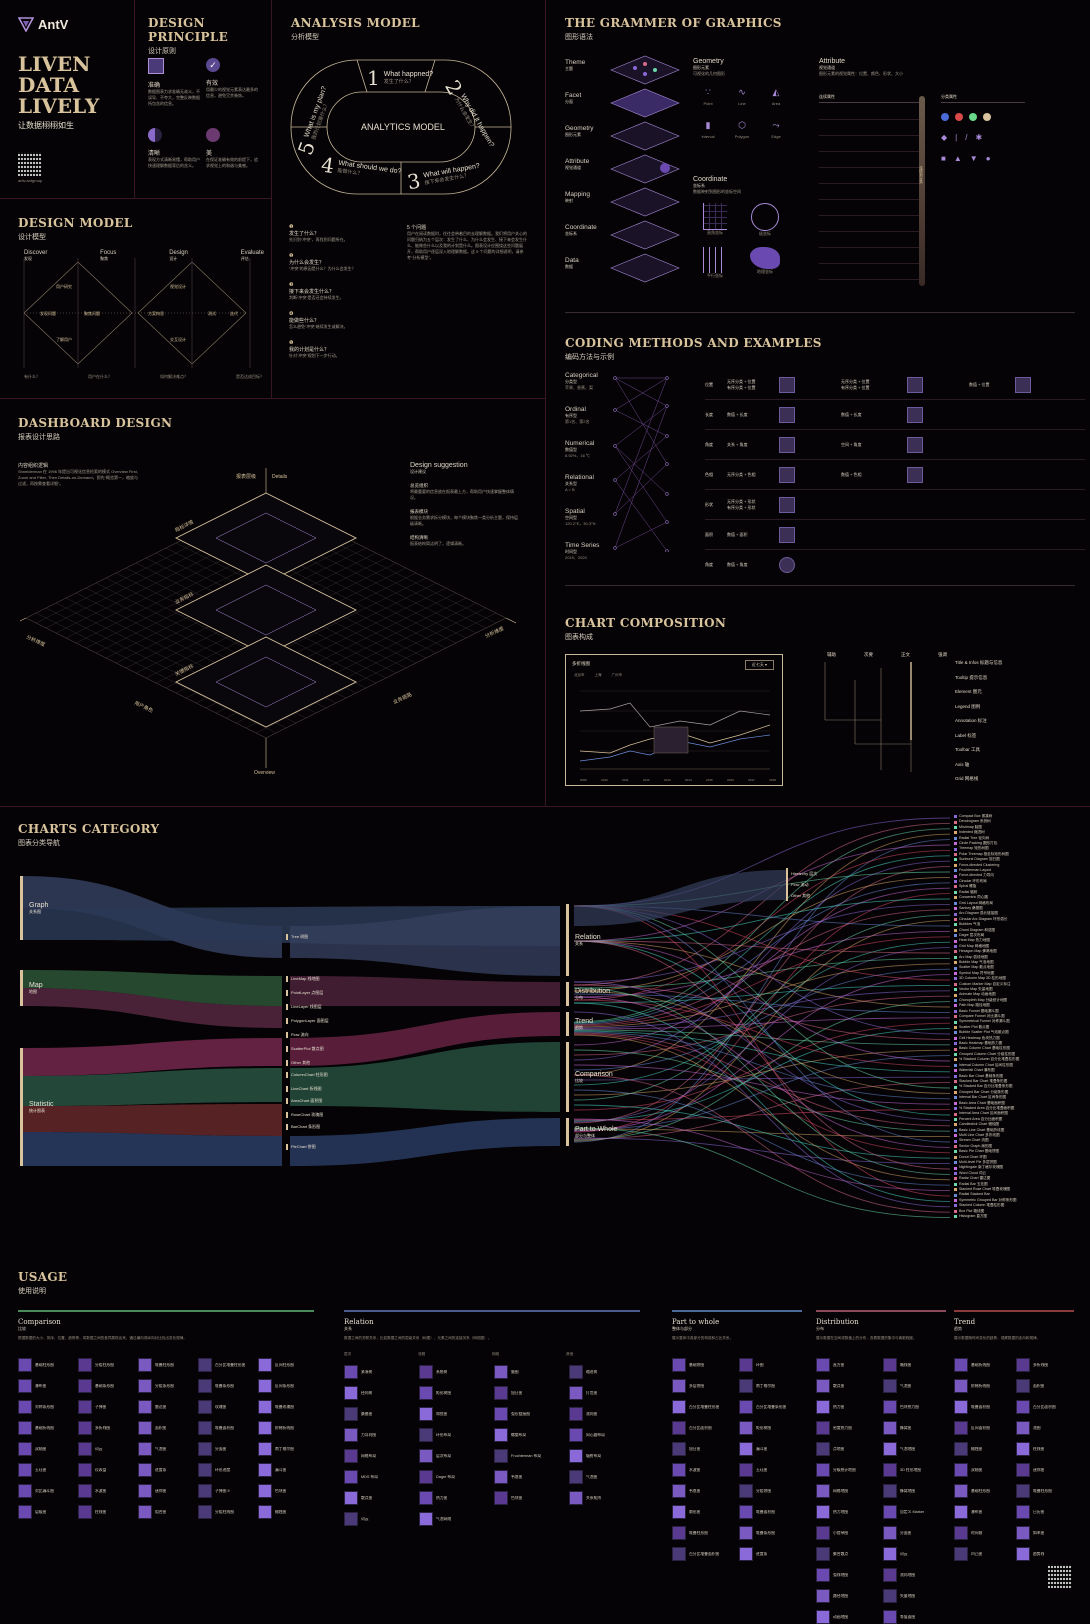 This screenshot has height=1624, width=1090. Describe the element at coordinates (166, 1428) in the screenshot. I see `usage-chart-item: 面积图` at that location.